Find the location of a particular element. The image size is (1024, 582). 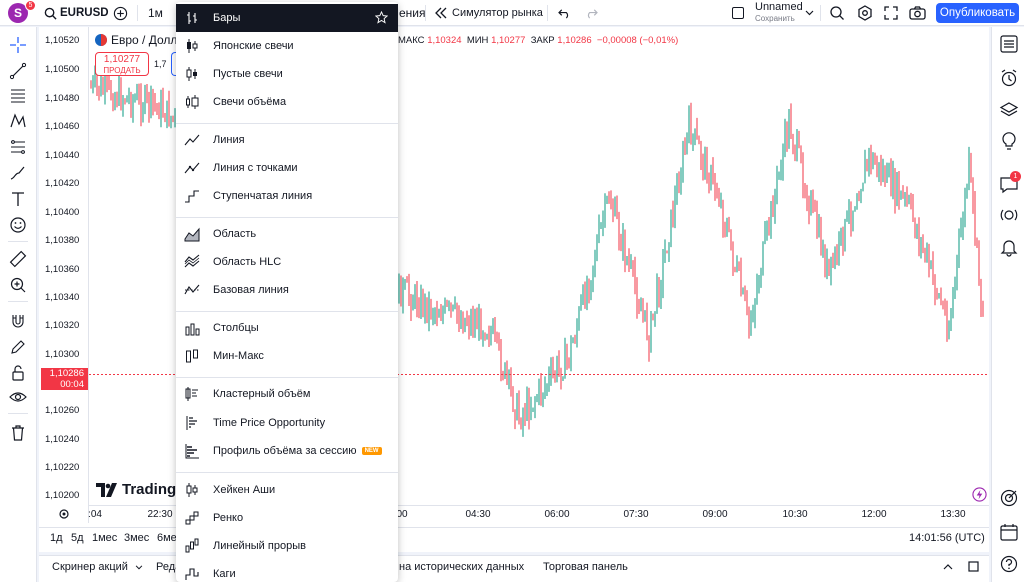

price-scale-label: 1,10220 is located at coordinates (62, 467).